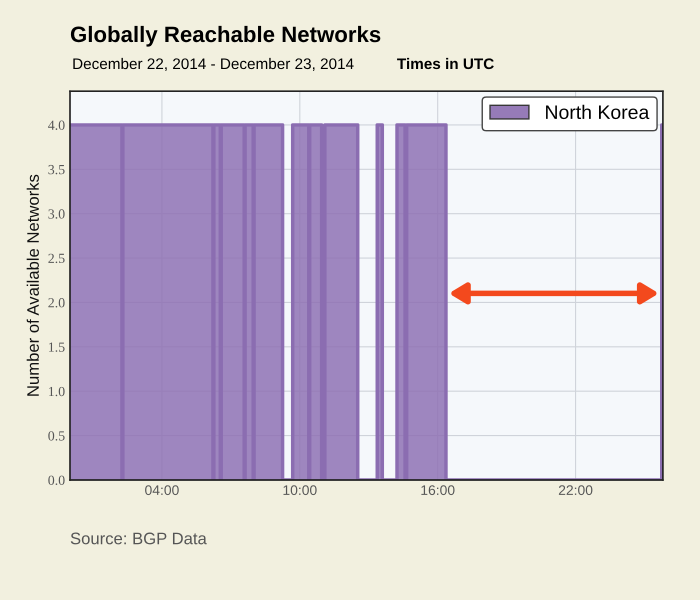 The height and width of the screenshot is (600, 700). What do you see at coordinates (57, 391) in the screenshot?
I see `y-tick-label: 1.0` at bounding box center [57, 391].